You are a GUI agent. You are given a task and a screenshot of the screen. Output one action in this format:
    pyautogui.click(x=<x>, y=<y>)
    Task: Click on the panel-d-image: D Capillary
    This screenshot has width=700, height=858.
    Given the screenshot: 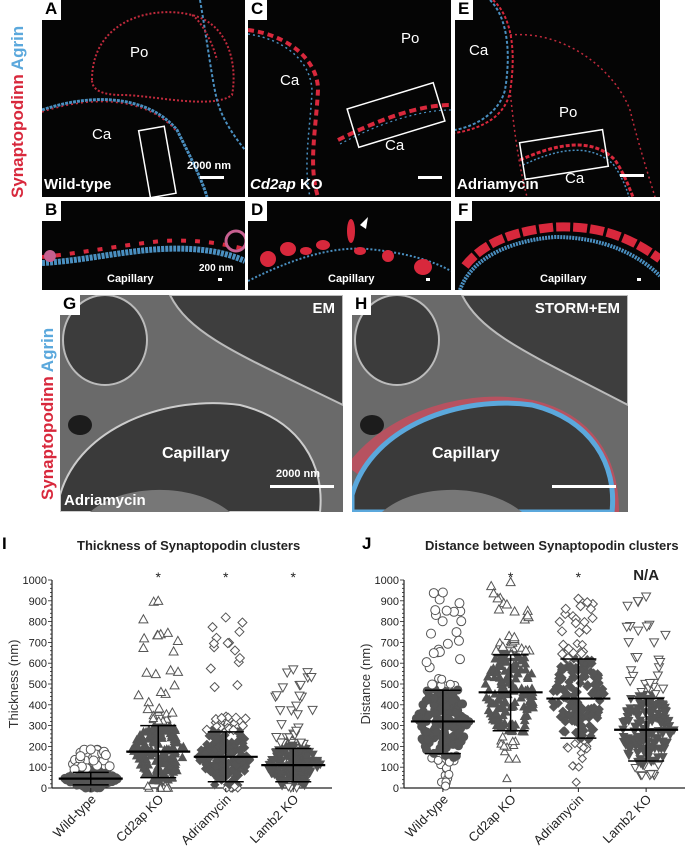 What is the action you would take?
    pyautogui.click(x=349, y=245)
    